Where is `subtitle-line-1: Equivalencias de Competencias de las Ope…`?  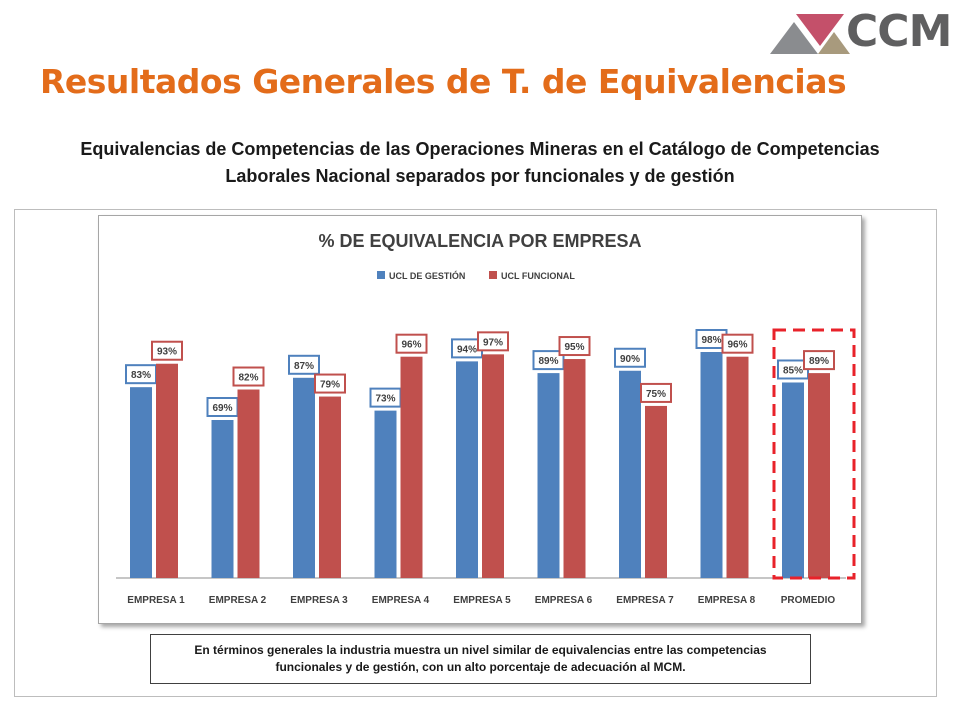 subtitle-line-1: Equivalencias de Competencias de las Ope… is located at coordinates (480, 149).